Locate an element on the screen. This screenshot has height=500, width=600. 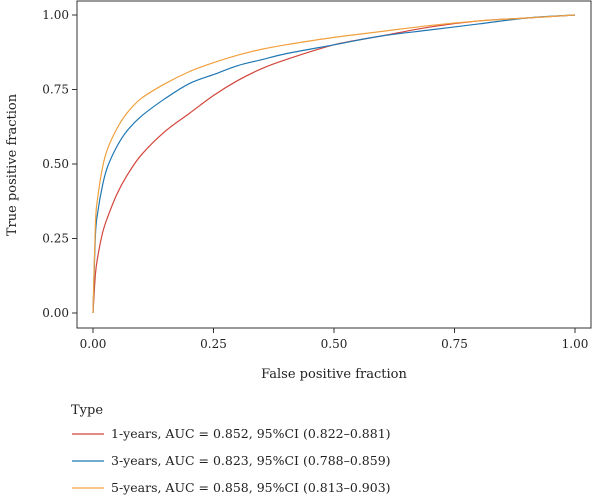
y-tick-label: 0.25 is located at coordinates (55, 239).